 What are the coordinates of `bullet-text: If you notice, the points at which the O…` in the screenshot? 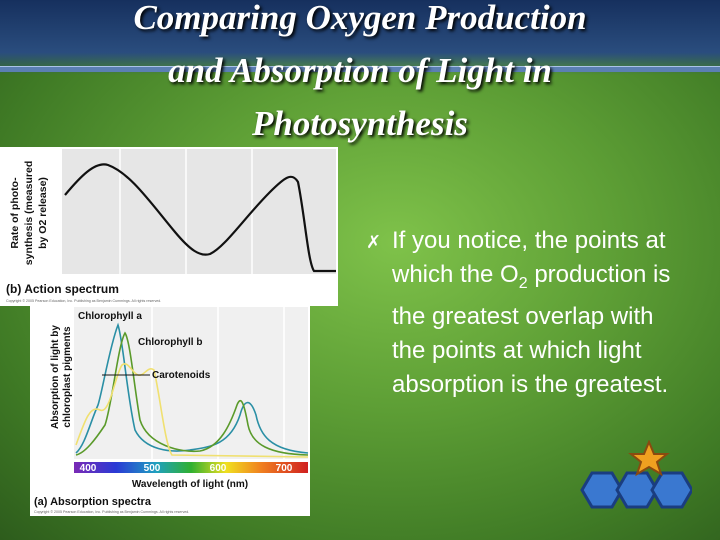 It's located at (542, 312).